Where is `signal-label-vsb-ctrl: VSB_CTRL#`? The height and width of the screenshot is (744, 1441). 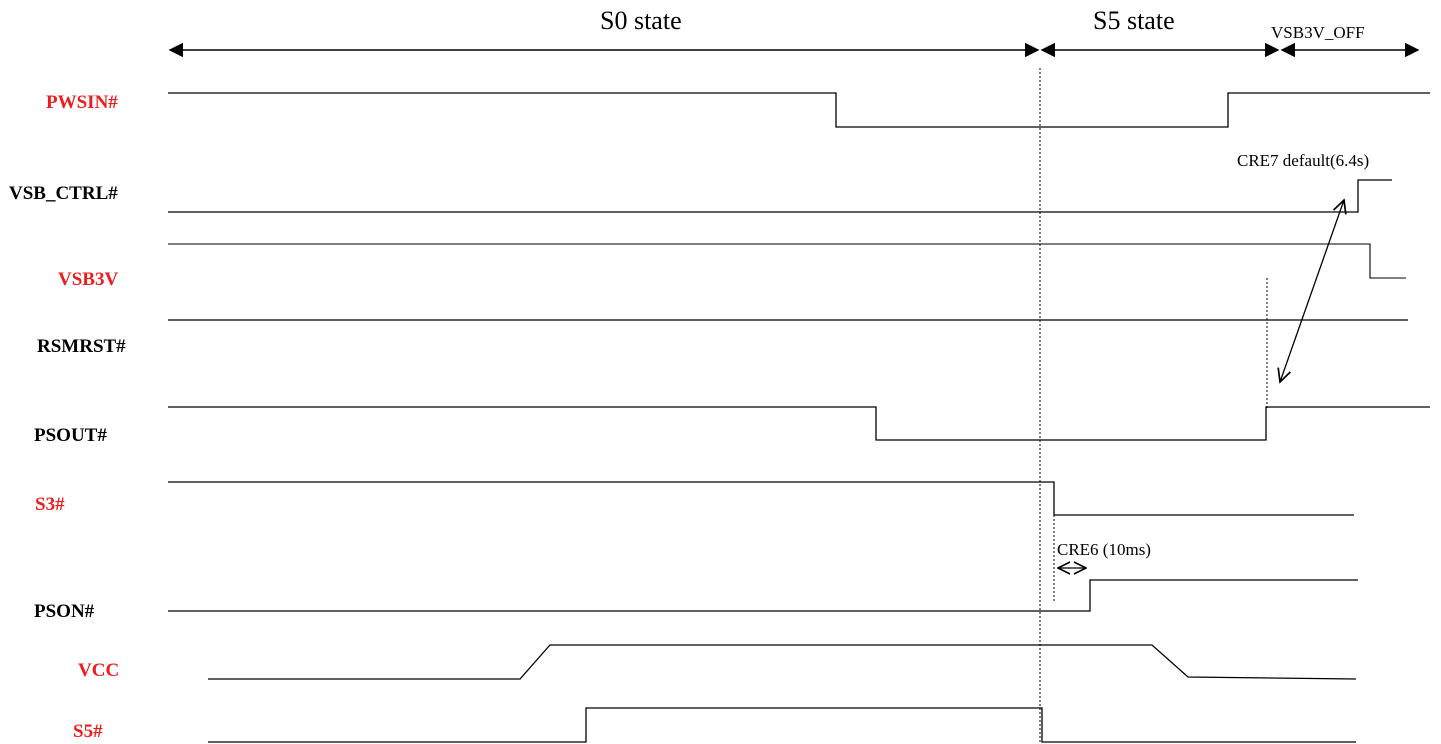 signal-label-vsb-ctrl: VSB_CTRL# is located at coordinates (63, 193).